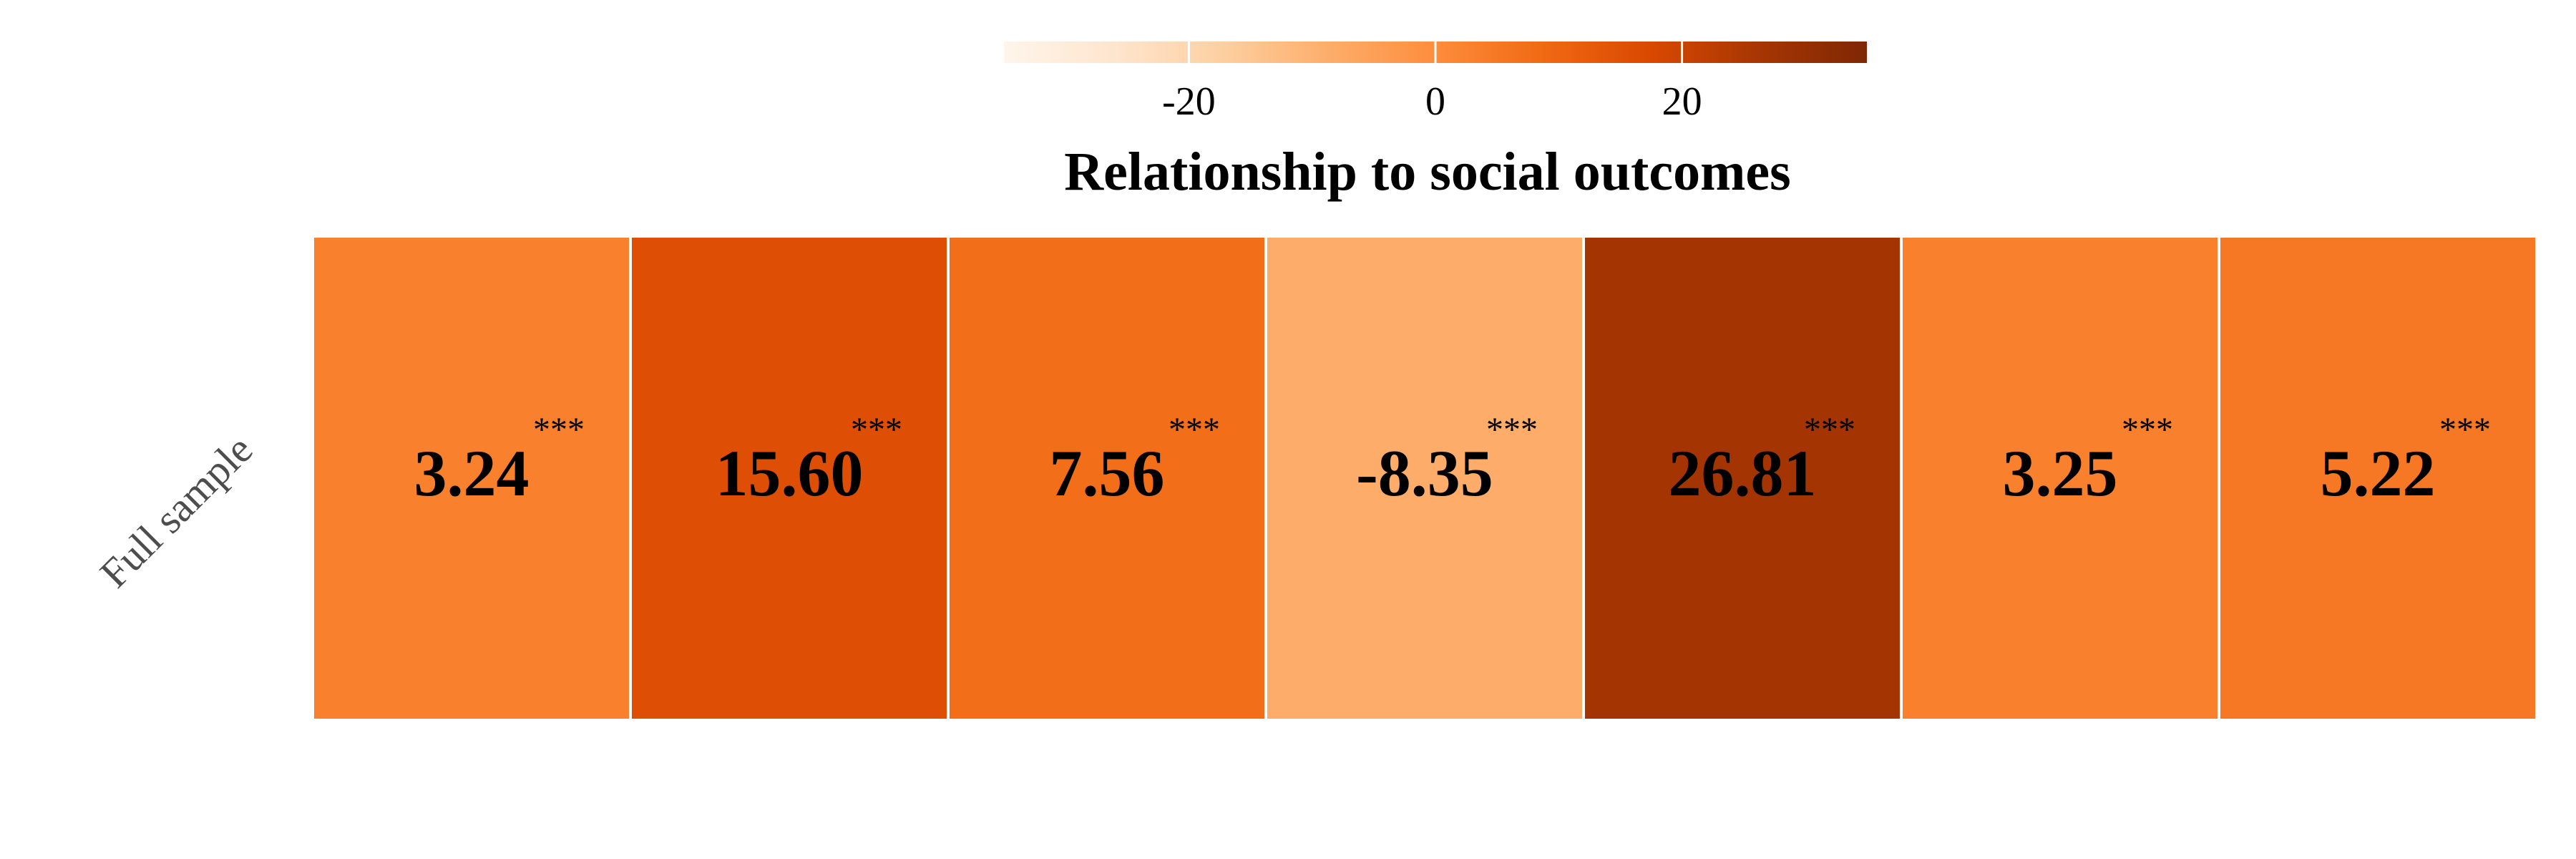 The height and width of the screenshot is (859, 2576). Describe the element at coordinates (1435, 101) in the screenshot. I see `colorbar-tick-label: 0` at that location.